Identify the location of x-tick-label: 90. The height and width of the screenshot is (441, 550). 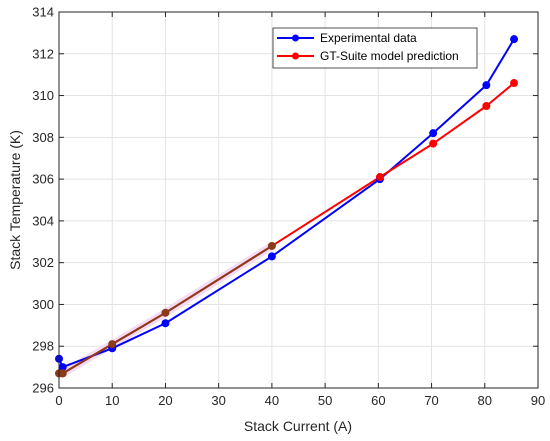
(538, 400).